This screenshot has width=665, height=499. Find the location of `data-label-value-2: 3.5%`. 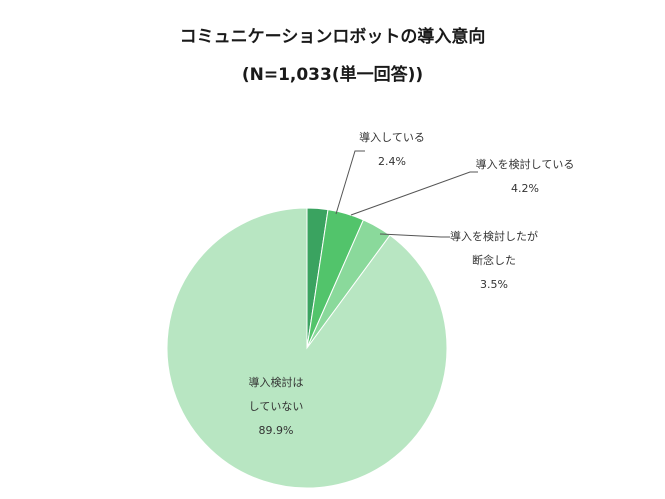

data-label-value-2: 3.5% is located at coordinates (494, 284).